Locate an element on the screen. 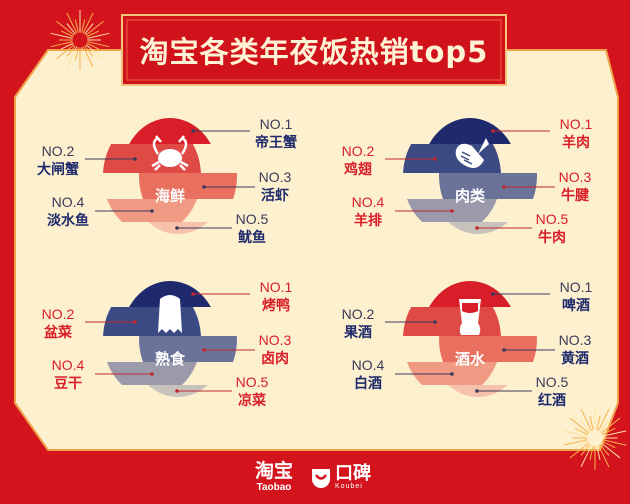  item-name: 豆干 is located at coordinates (68, 384).